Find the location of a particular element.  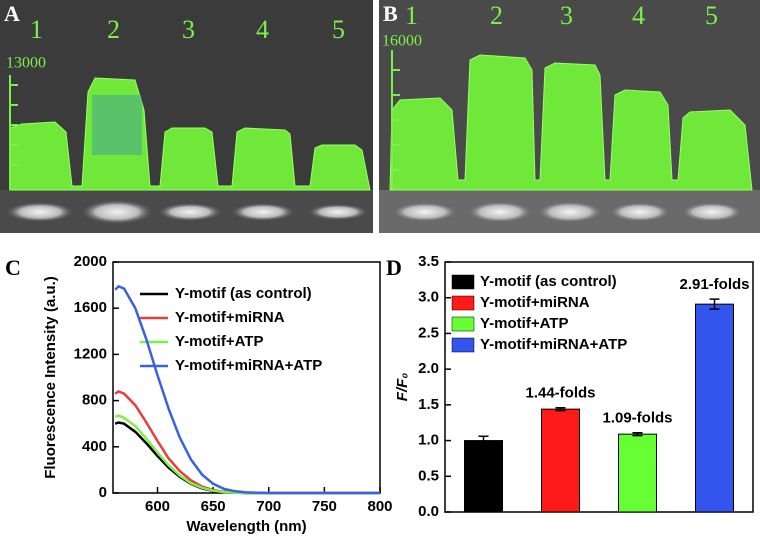

y-axis-label: F/F₀ is located at coordinates (402, 387).